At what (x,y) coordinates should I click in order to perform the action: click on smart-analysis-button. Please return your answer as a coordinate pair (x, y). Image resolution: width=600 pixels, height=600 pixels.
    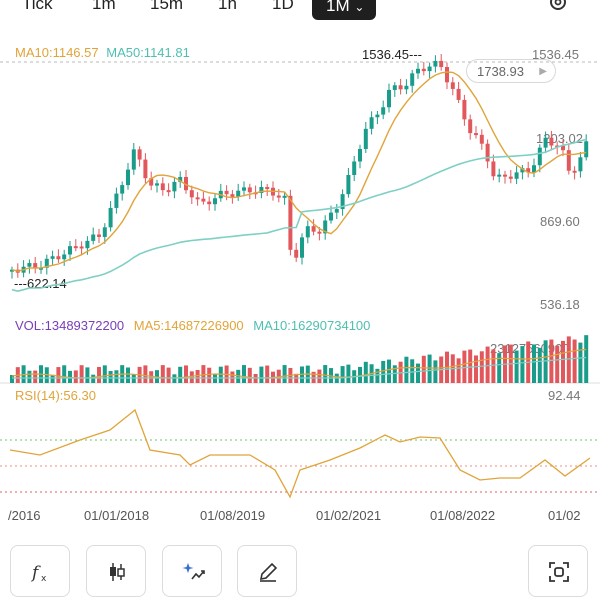
    Looking at the image, I should click on (192, 571).